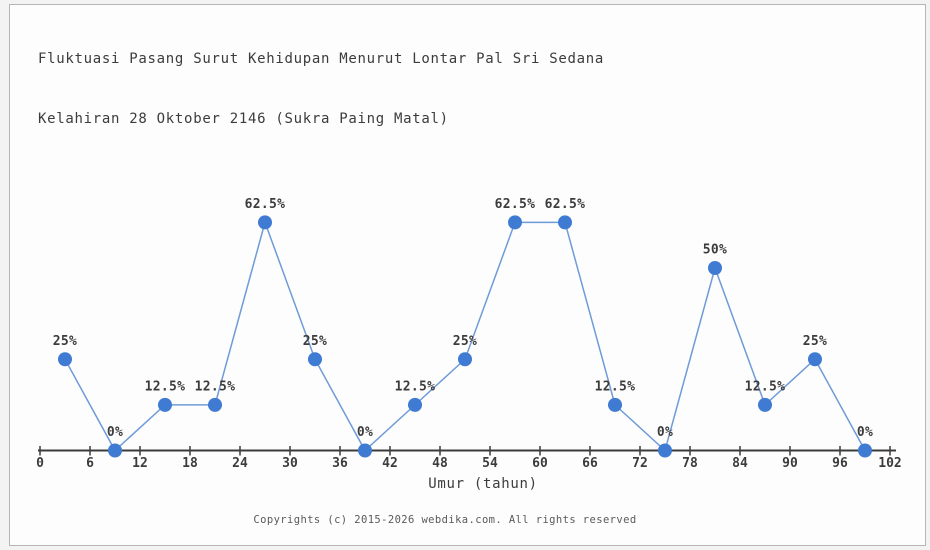  Describe the element at coordinates (690, 463) in the screenshot. I see `x-tick-label: 78` at that location.